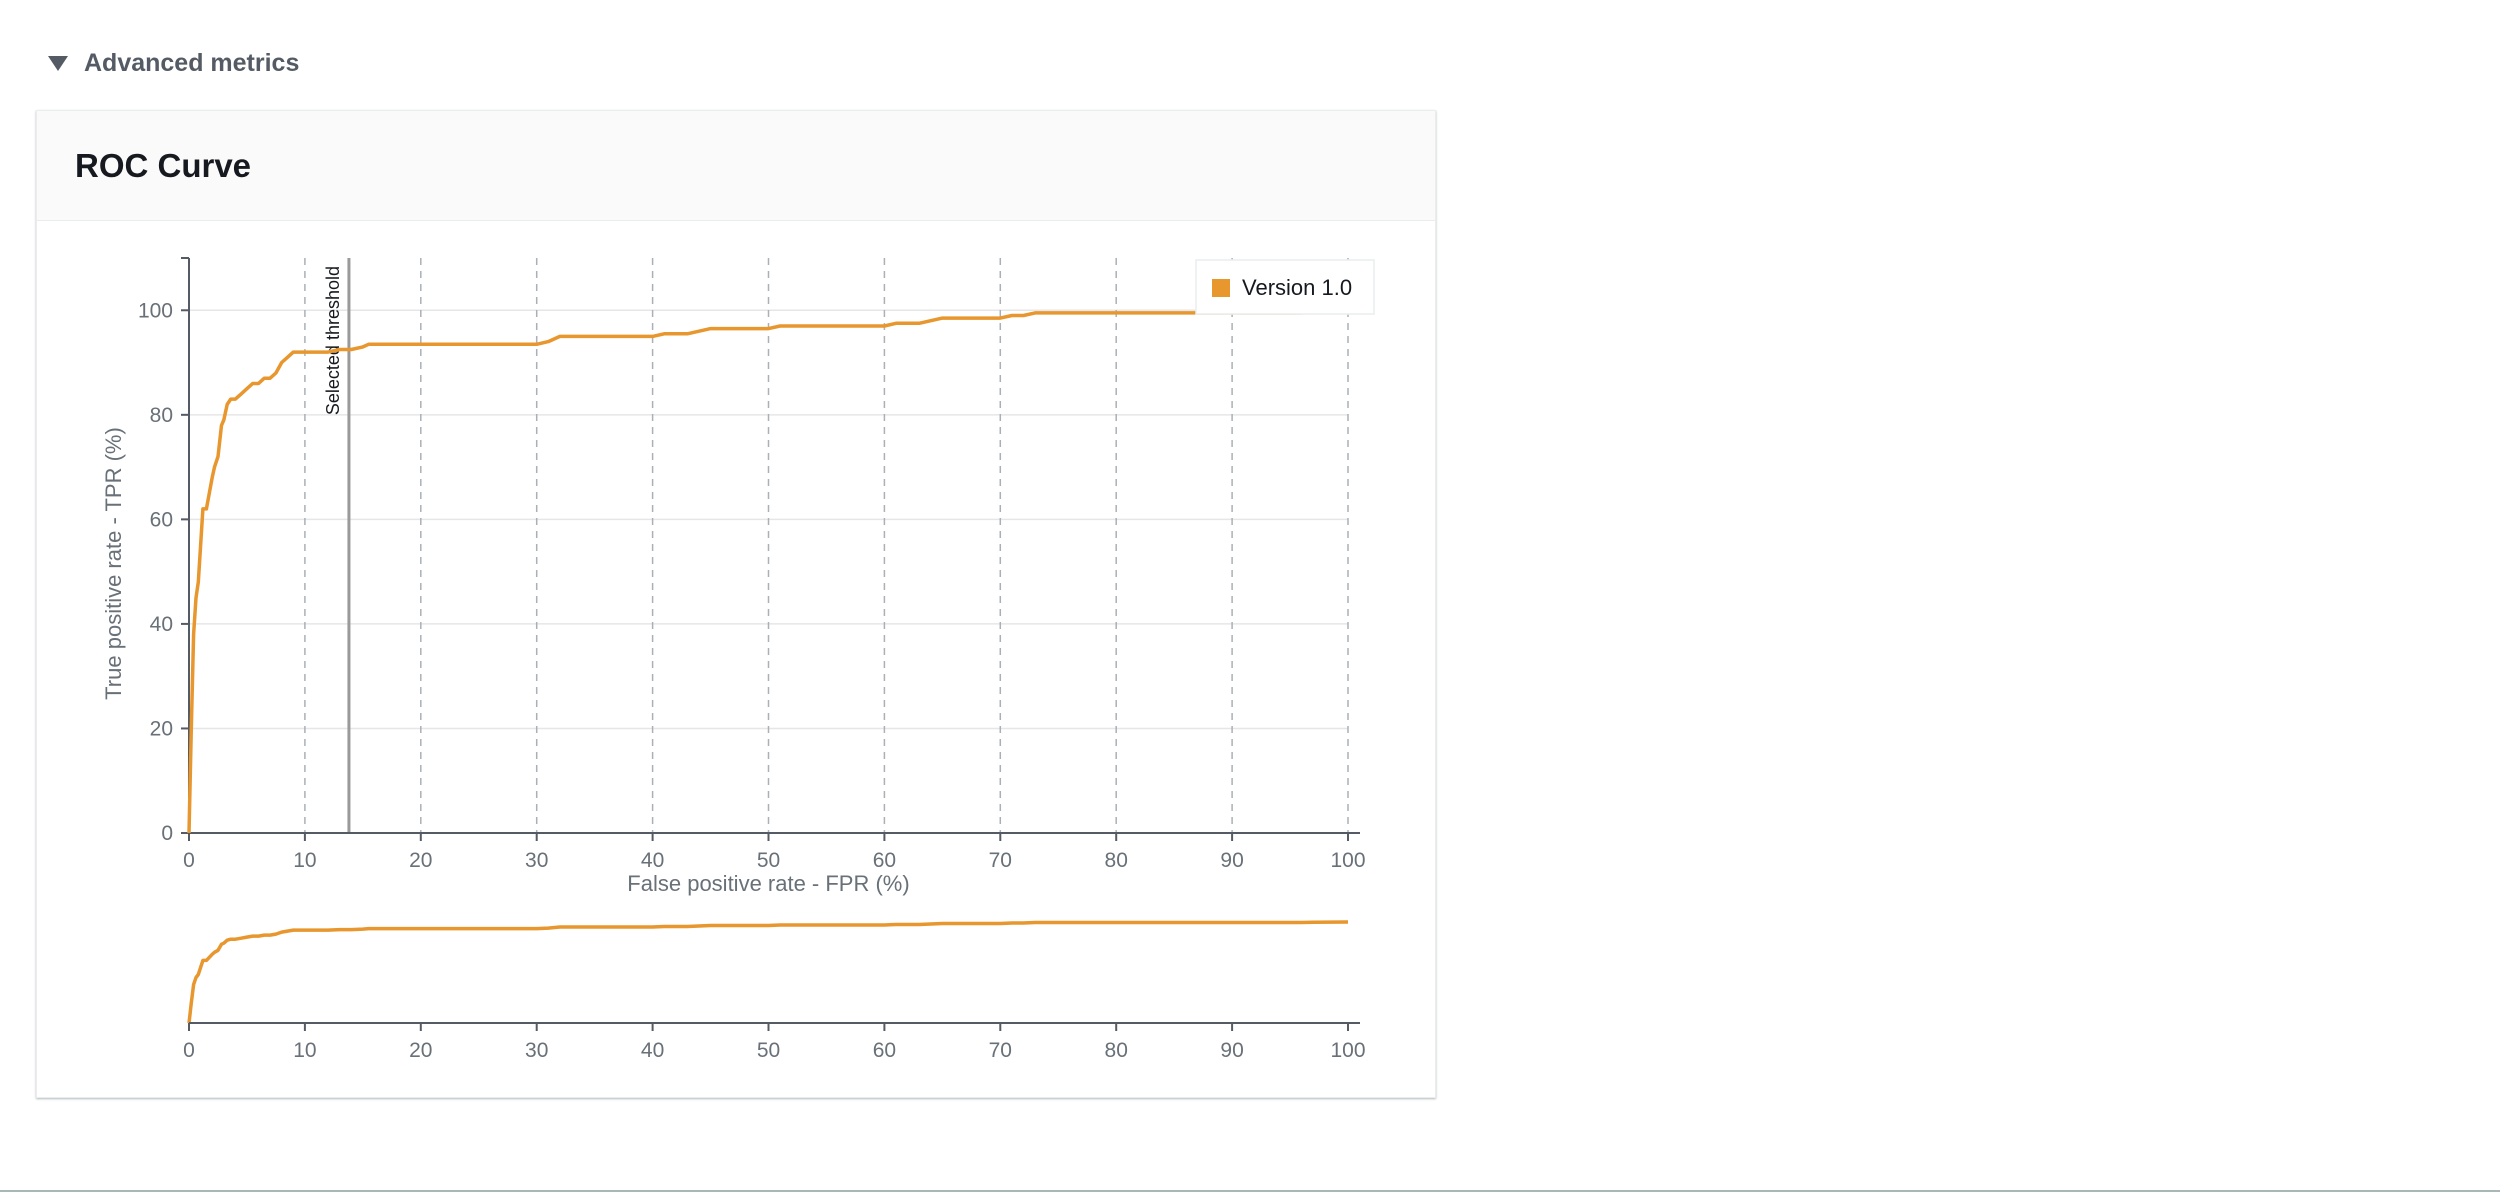  I want to click on mini-x-tick-label: 100, so click(1347, 1050).